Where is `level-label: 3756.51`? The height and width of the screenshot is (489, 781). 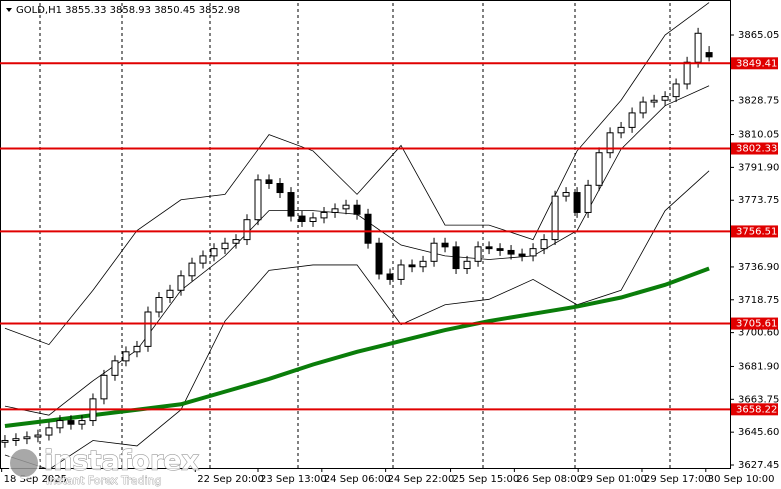 level-label: 3756.51 is located at coordinates (756, 231).